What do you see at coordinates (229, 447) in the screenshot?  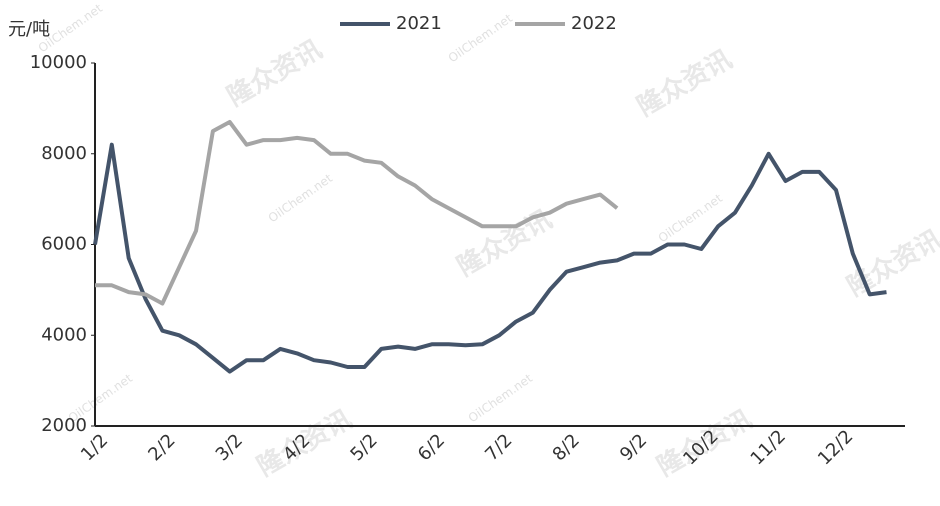 I see `x-tick-label: 3/2` at bounding box center [229, 447].